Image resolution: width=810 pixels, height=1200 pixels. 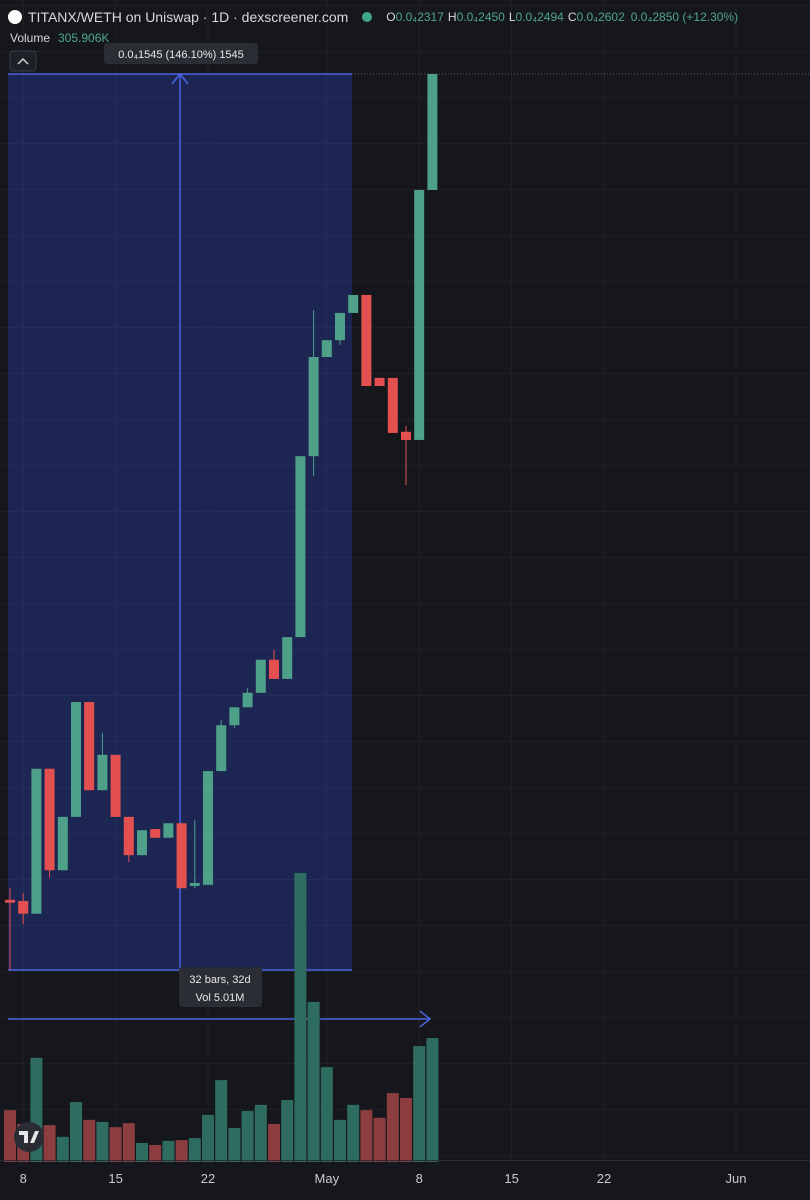 What do you see at coordinates (30, 38) in the screenshot?
I see `volume-label: Volume` at bounding box center [30, 38].